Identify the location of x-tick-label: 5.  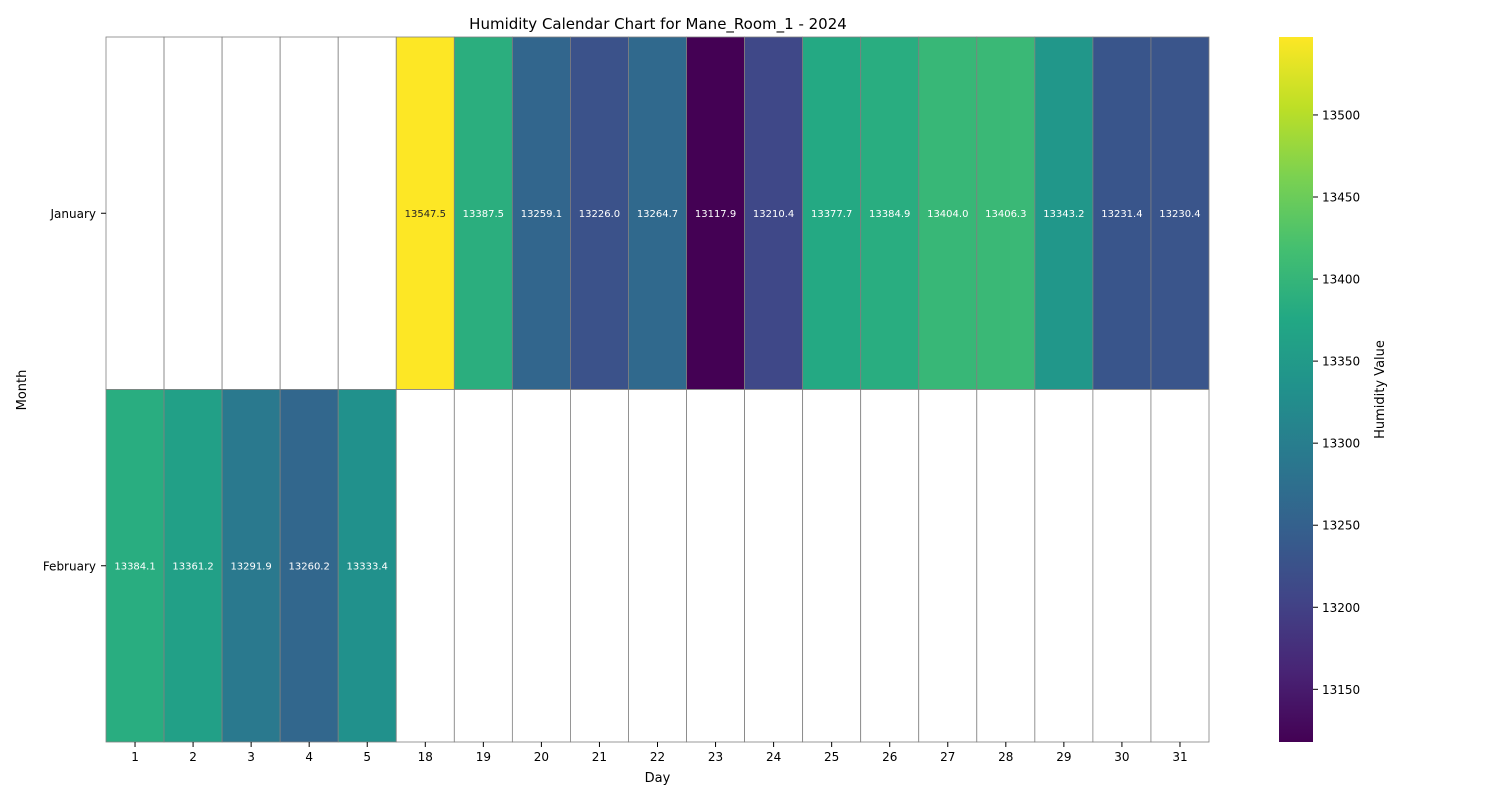
(367, 757).